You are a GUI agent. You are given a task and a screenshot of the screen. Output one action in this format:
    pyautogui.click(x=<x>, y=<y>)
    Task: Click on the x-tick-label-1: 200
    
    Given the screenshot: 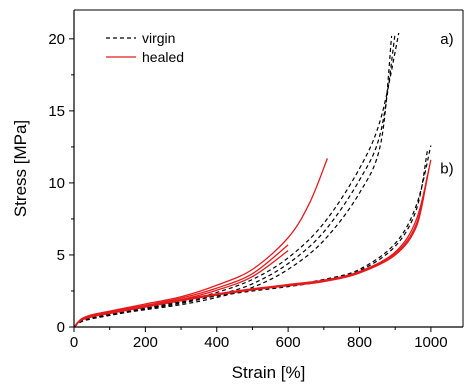 What is the action you would take?
    pyautogui.click(x=145, y=342)
    